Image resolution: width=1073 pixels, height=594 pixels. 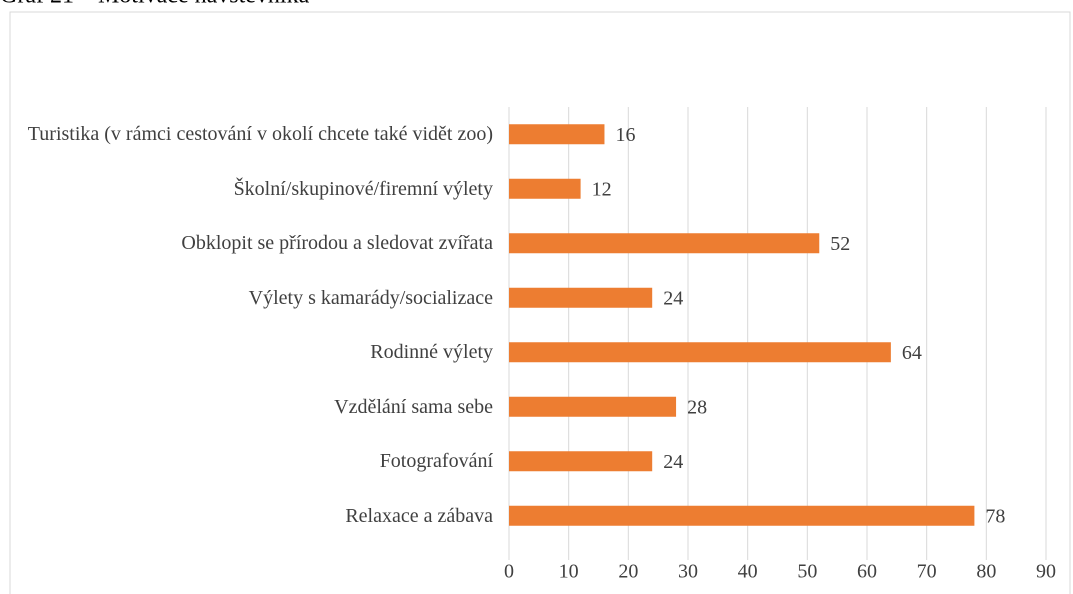 What do you see at coordinates (625, 135) in the screenshot?
I see `data-label: 16` at bounding box center [625, 135].